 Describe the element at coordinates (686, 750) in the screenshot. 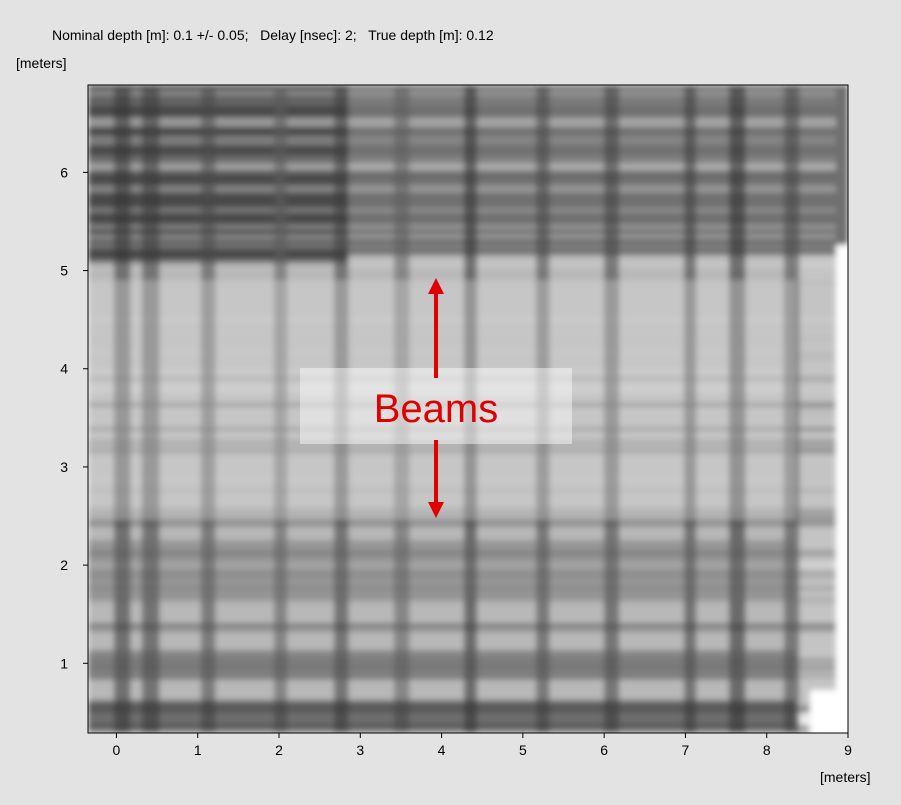

I see `x-tick-label: 7` at that location.